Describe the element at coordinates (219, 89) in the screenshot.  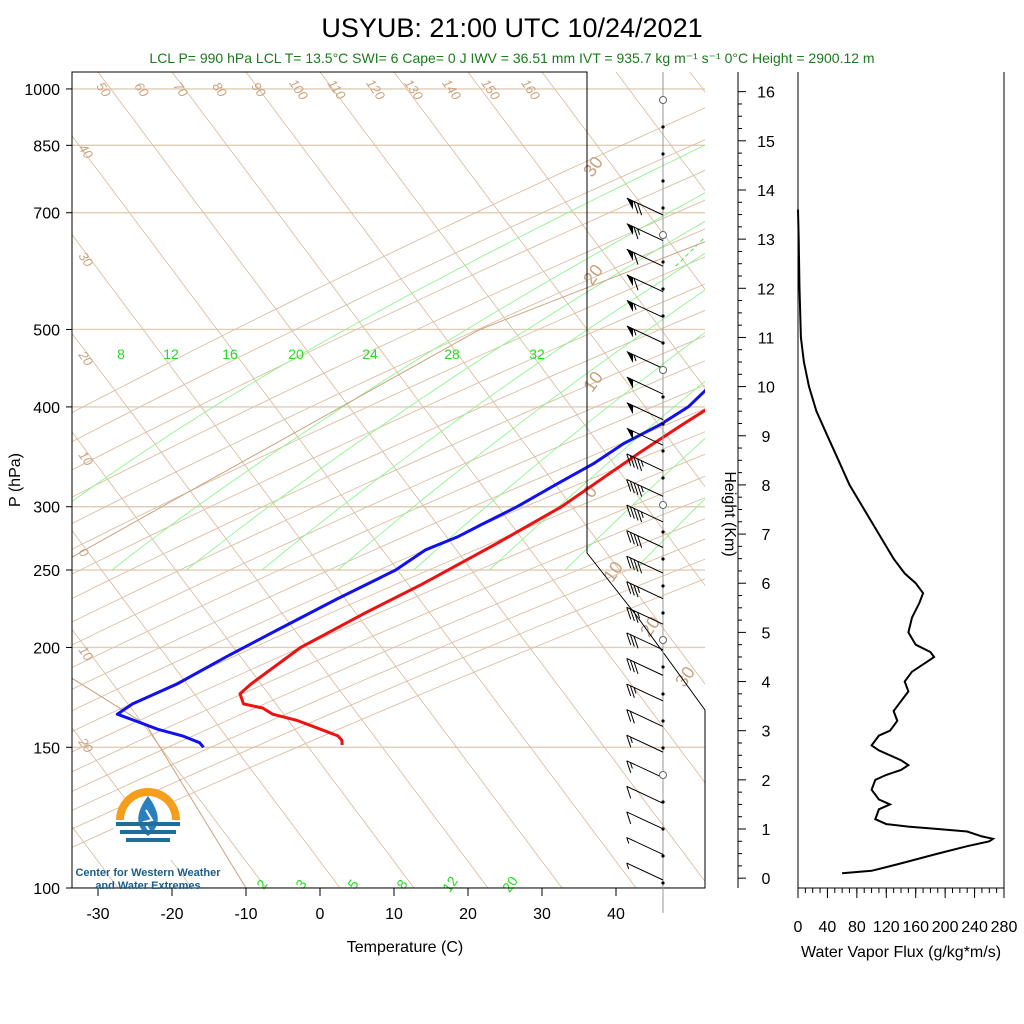
I see `isotherm-label: 80` at that location.